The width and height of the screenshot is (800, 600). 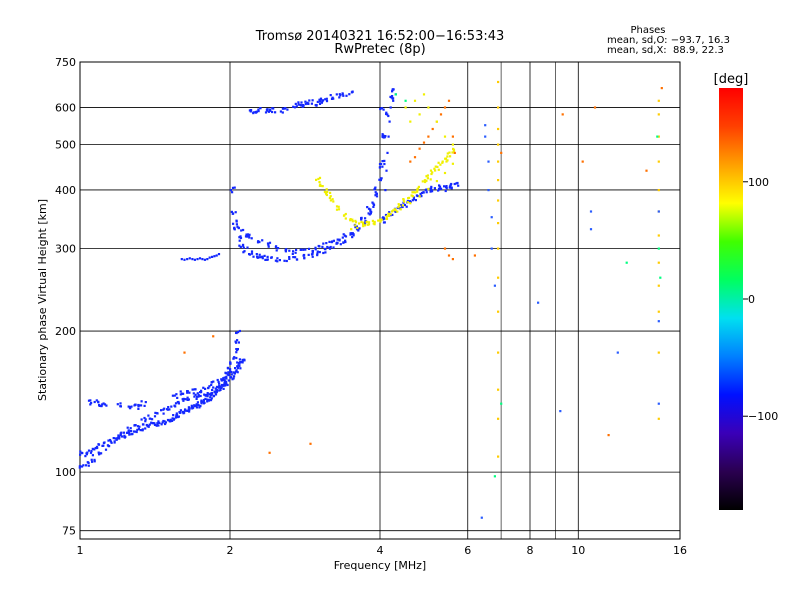 I want to click on x-tick-label: 10, so click(x=578, y=550).